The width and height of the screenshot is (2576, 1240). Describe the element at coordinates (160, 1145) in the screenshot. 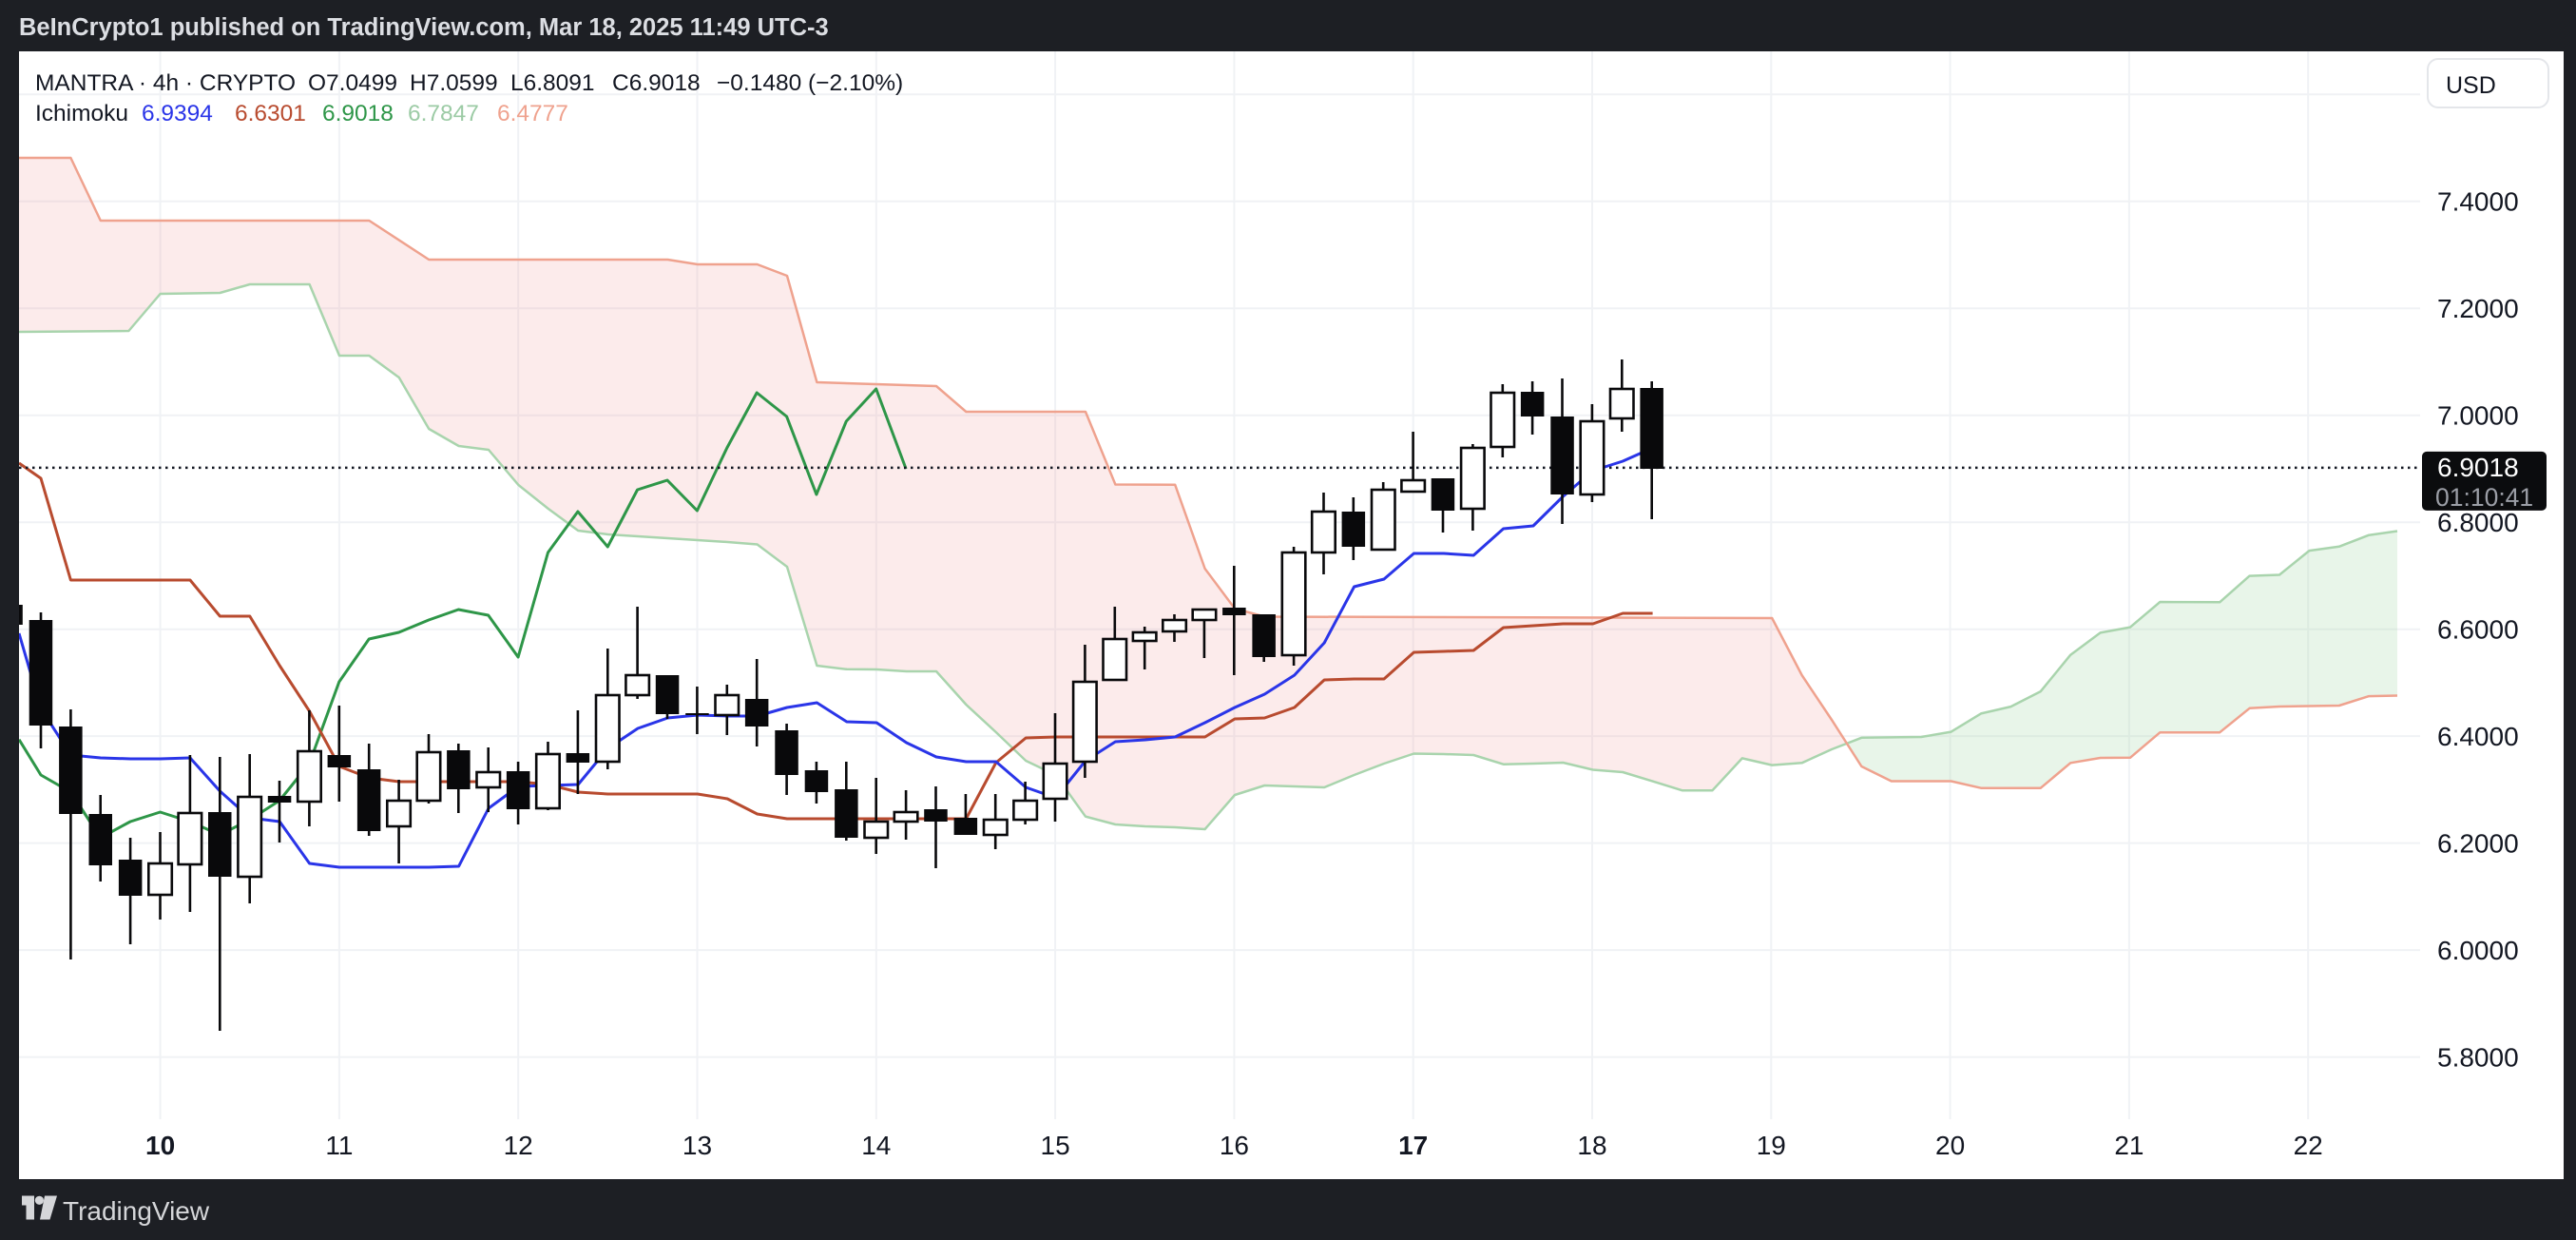

I see `svg-text: 10` at that location.